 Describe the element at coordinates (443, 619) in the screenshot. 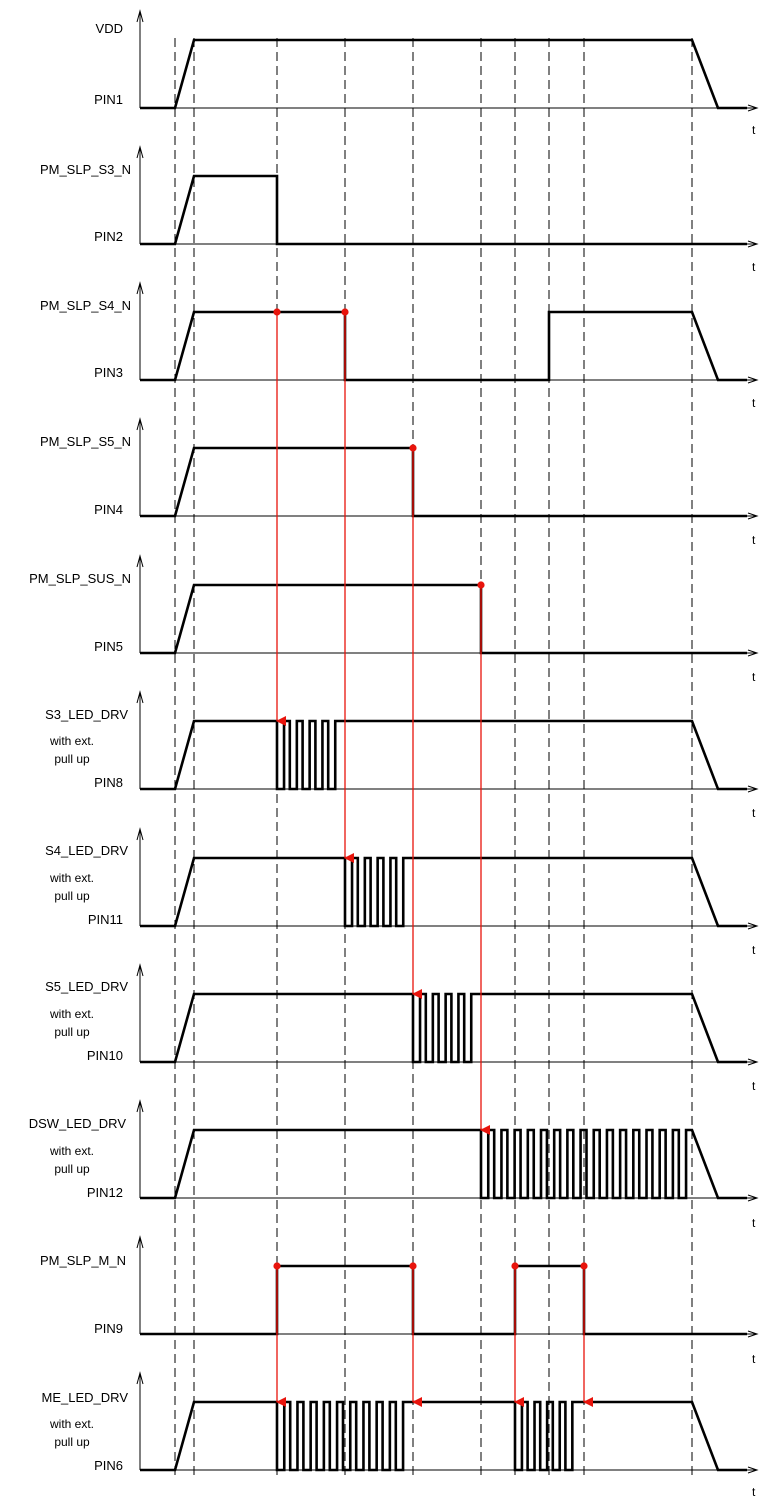

I see `waveform-pm-slp-sus-n` at that location.